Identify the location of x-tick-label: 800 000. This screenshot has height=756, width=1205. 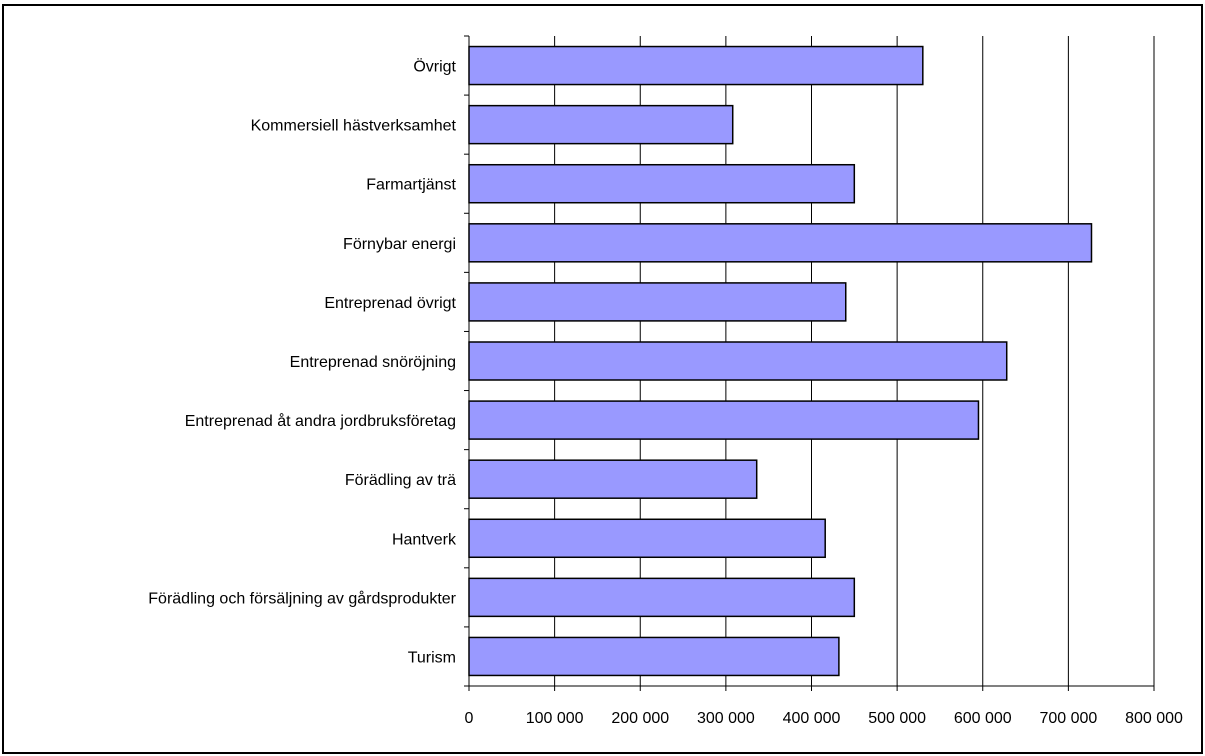
(1154, 718).